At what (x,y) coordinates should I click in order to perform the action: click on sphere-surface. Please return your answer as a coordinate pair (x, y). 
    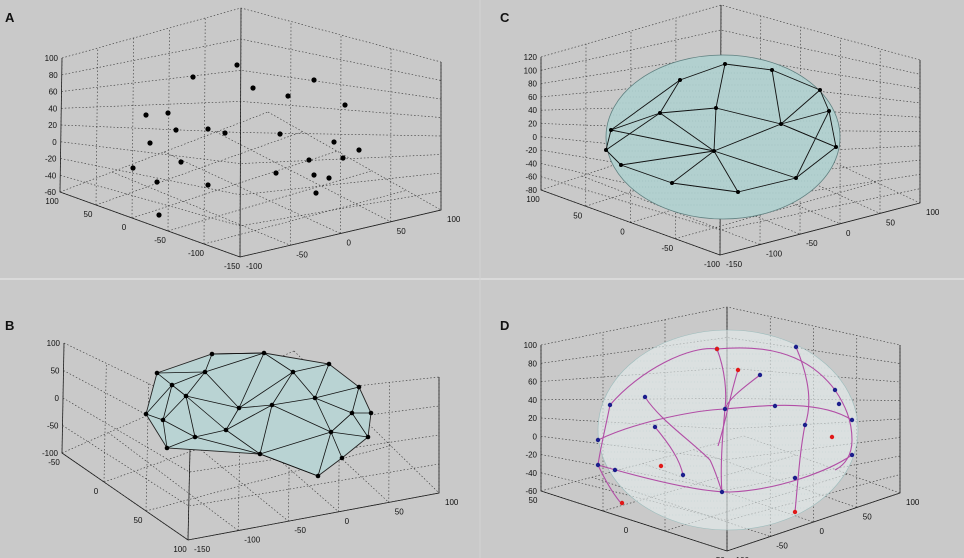
    Looking at the image, I should click on (723, 137).